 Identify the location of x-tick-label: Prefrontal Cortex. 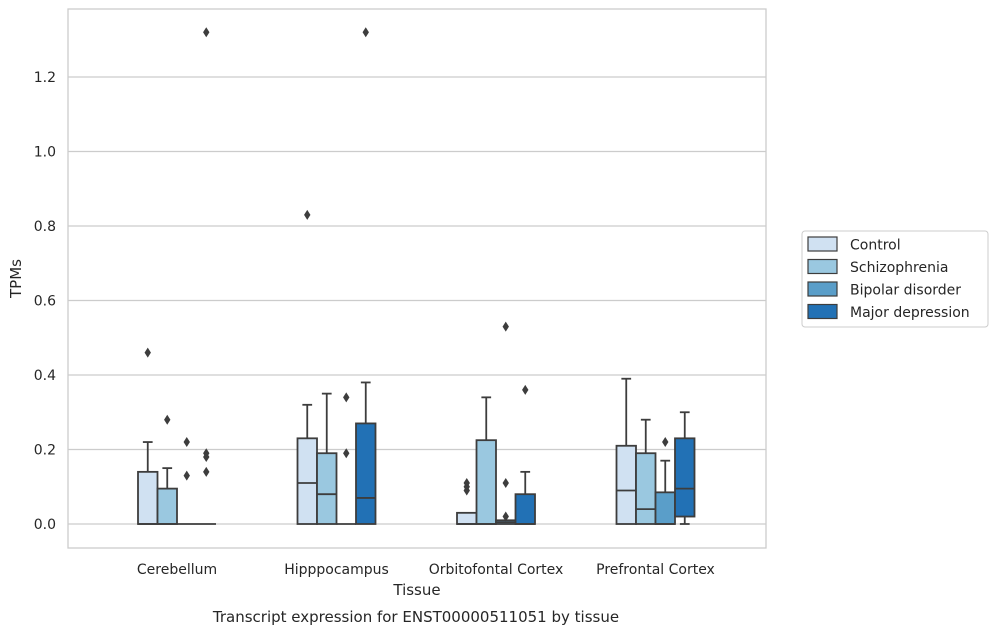
(655, 570).